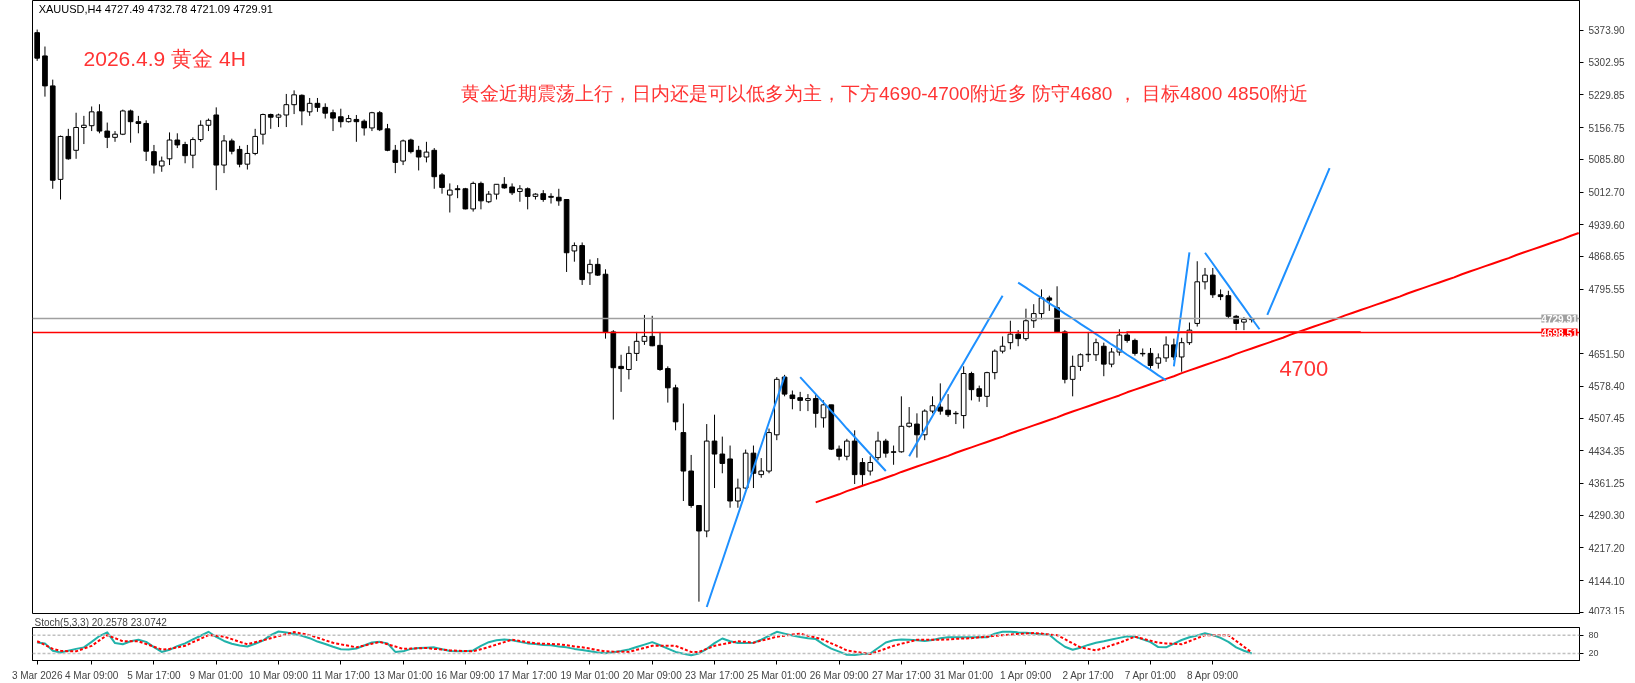 The height and width of the screenshot is (683, 1635). What do you see at coordinates (1607, 128) in the screenshot?
I see `y-tick-label: 5156.75` at bounding box center [1607, 128].